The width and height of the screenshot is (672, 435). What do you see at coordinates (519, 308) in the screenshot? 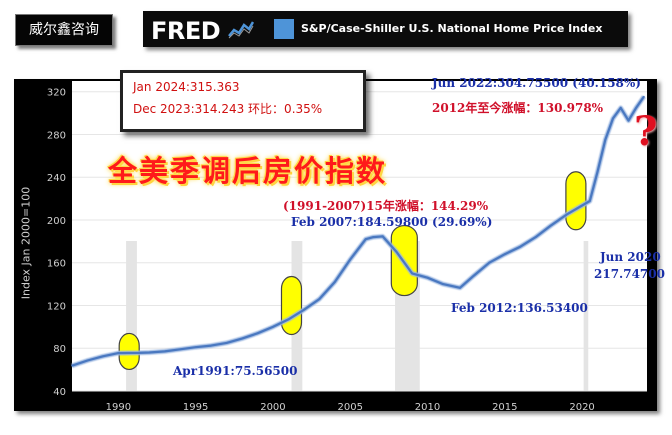
I see `annotation-feb-2012: Feb 2012:136.53400` at bounding box center [519, 308].